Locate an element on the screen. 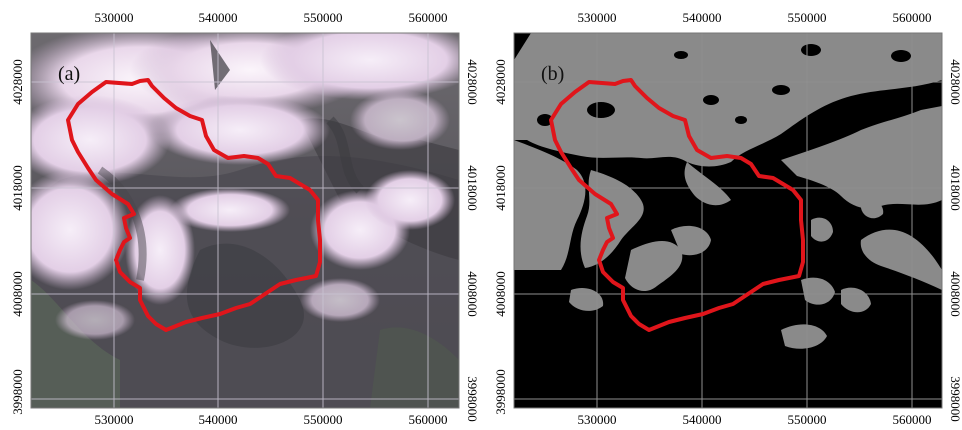 The image size is (962, 430). panel-label: (a) is located at coordinates (69, 74).